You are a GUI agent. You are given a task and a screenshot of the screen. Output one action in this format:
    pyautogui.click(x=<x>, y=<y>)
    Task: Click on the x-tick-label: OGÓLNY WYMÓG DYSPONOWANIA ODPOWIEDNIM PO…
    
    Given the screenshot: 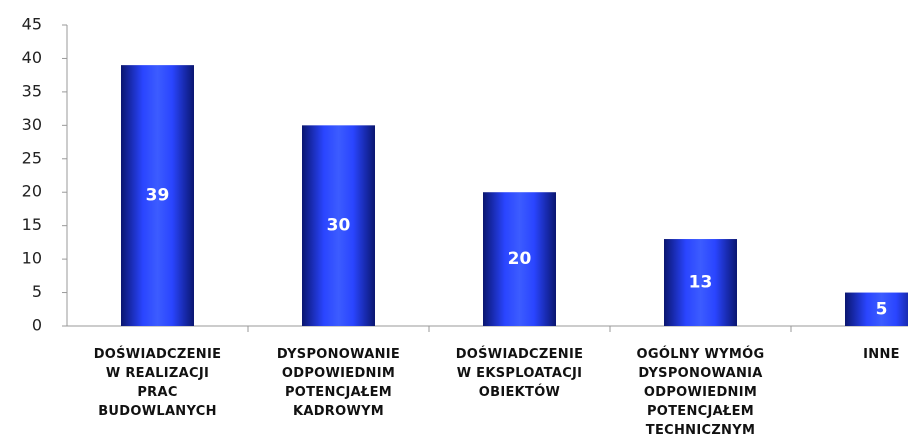 What is the action you would take?
    pyautogui.click(x=700, y=392)
    